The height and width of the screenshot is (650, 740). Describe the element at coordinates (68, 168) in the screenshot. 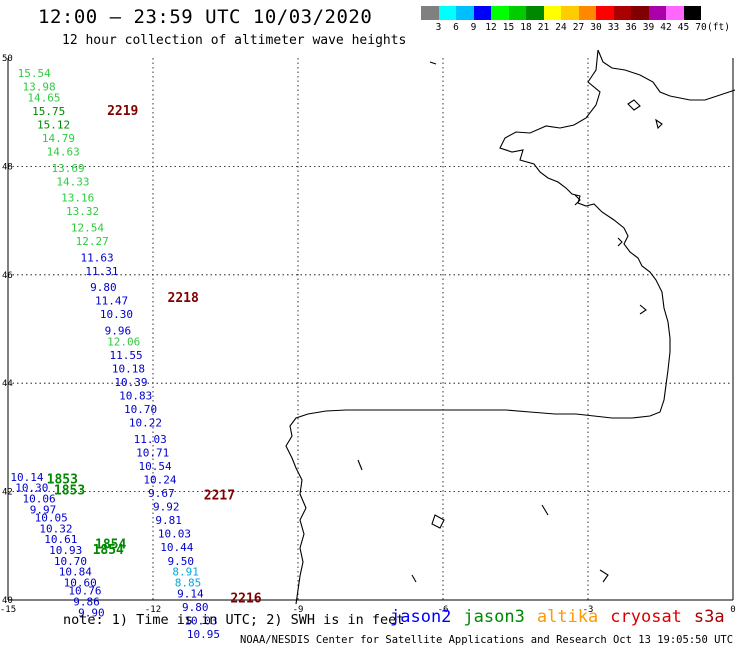

I see `swh-value-label: 13.69` at that location.